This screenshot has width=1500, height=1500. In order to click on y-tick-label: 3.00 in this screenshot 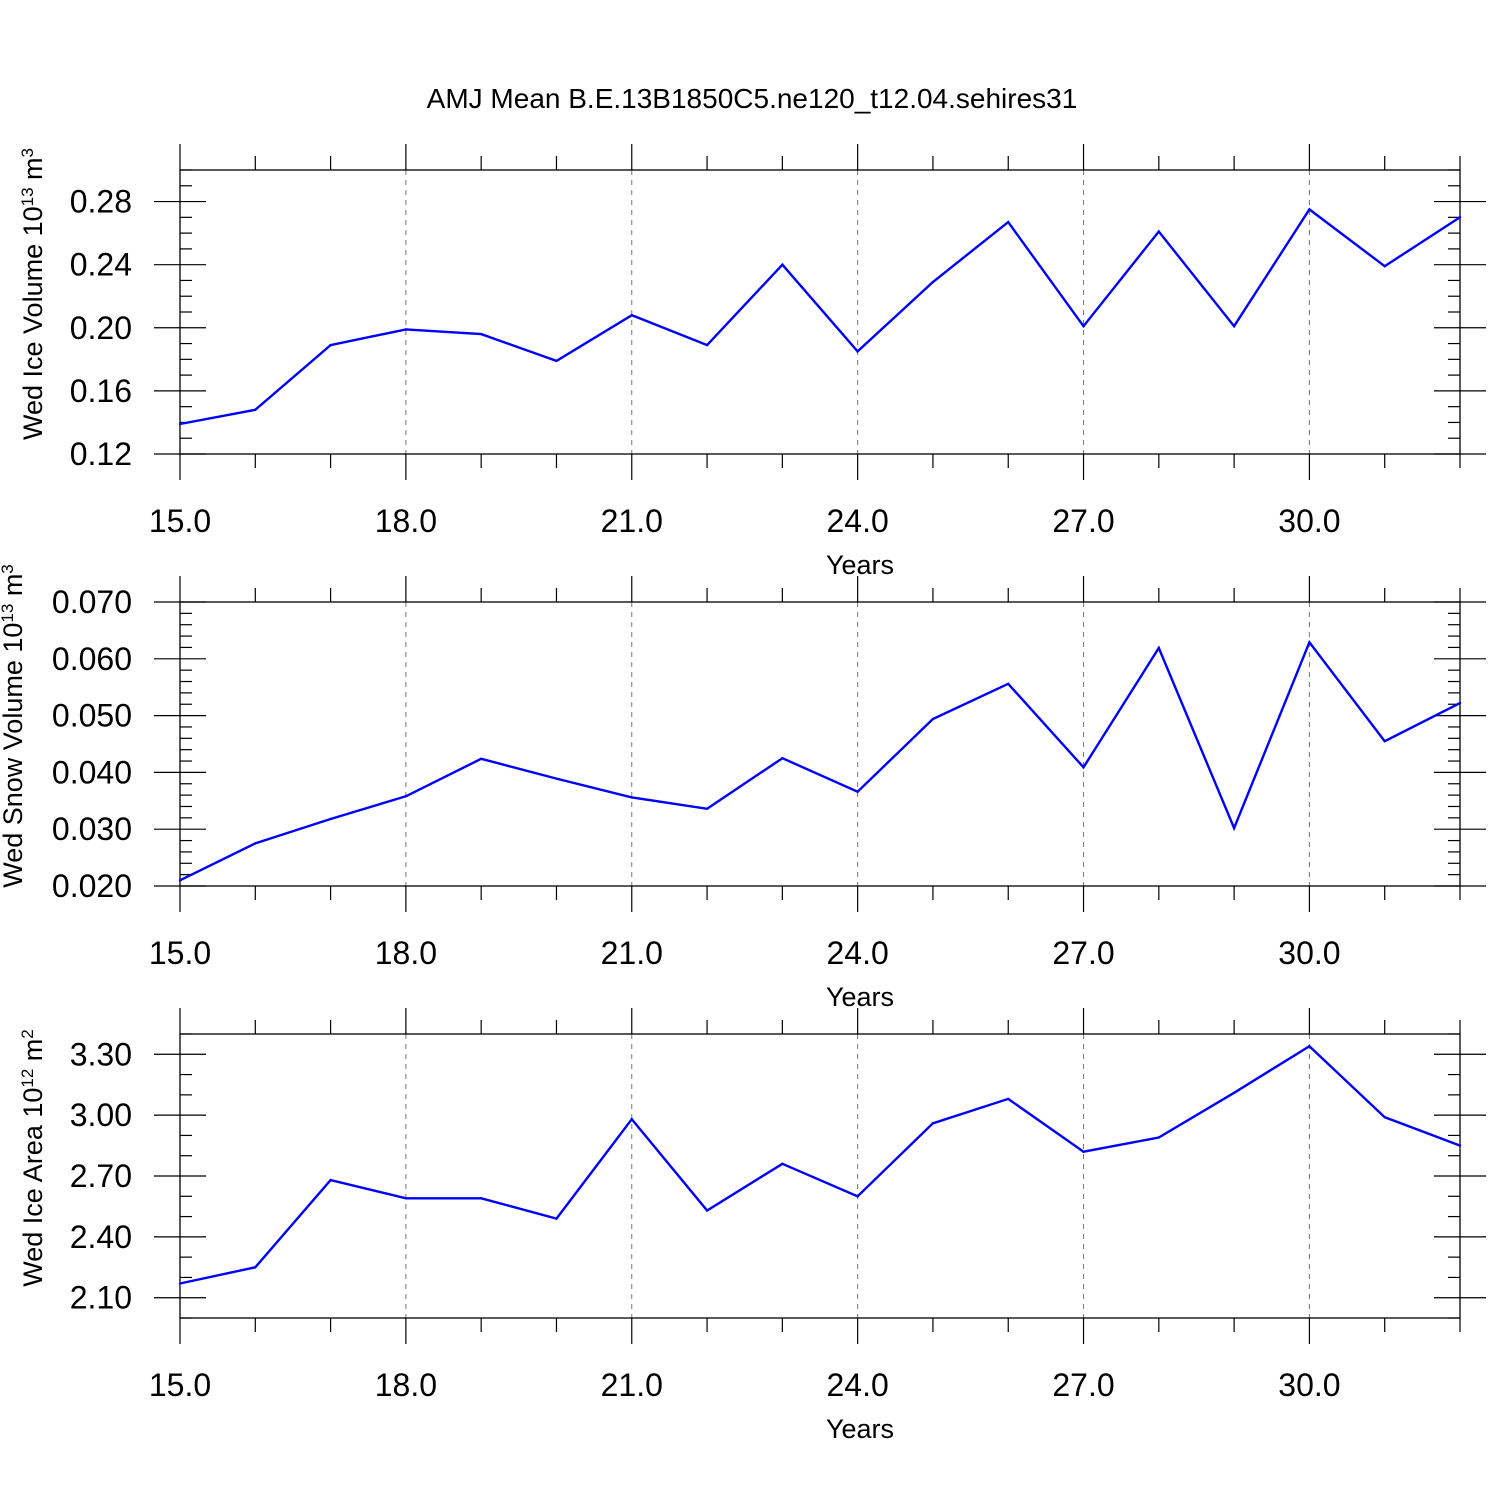, I will do `click(101, 1115)`.